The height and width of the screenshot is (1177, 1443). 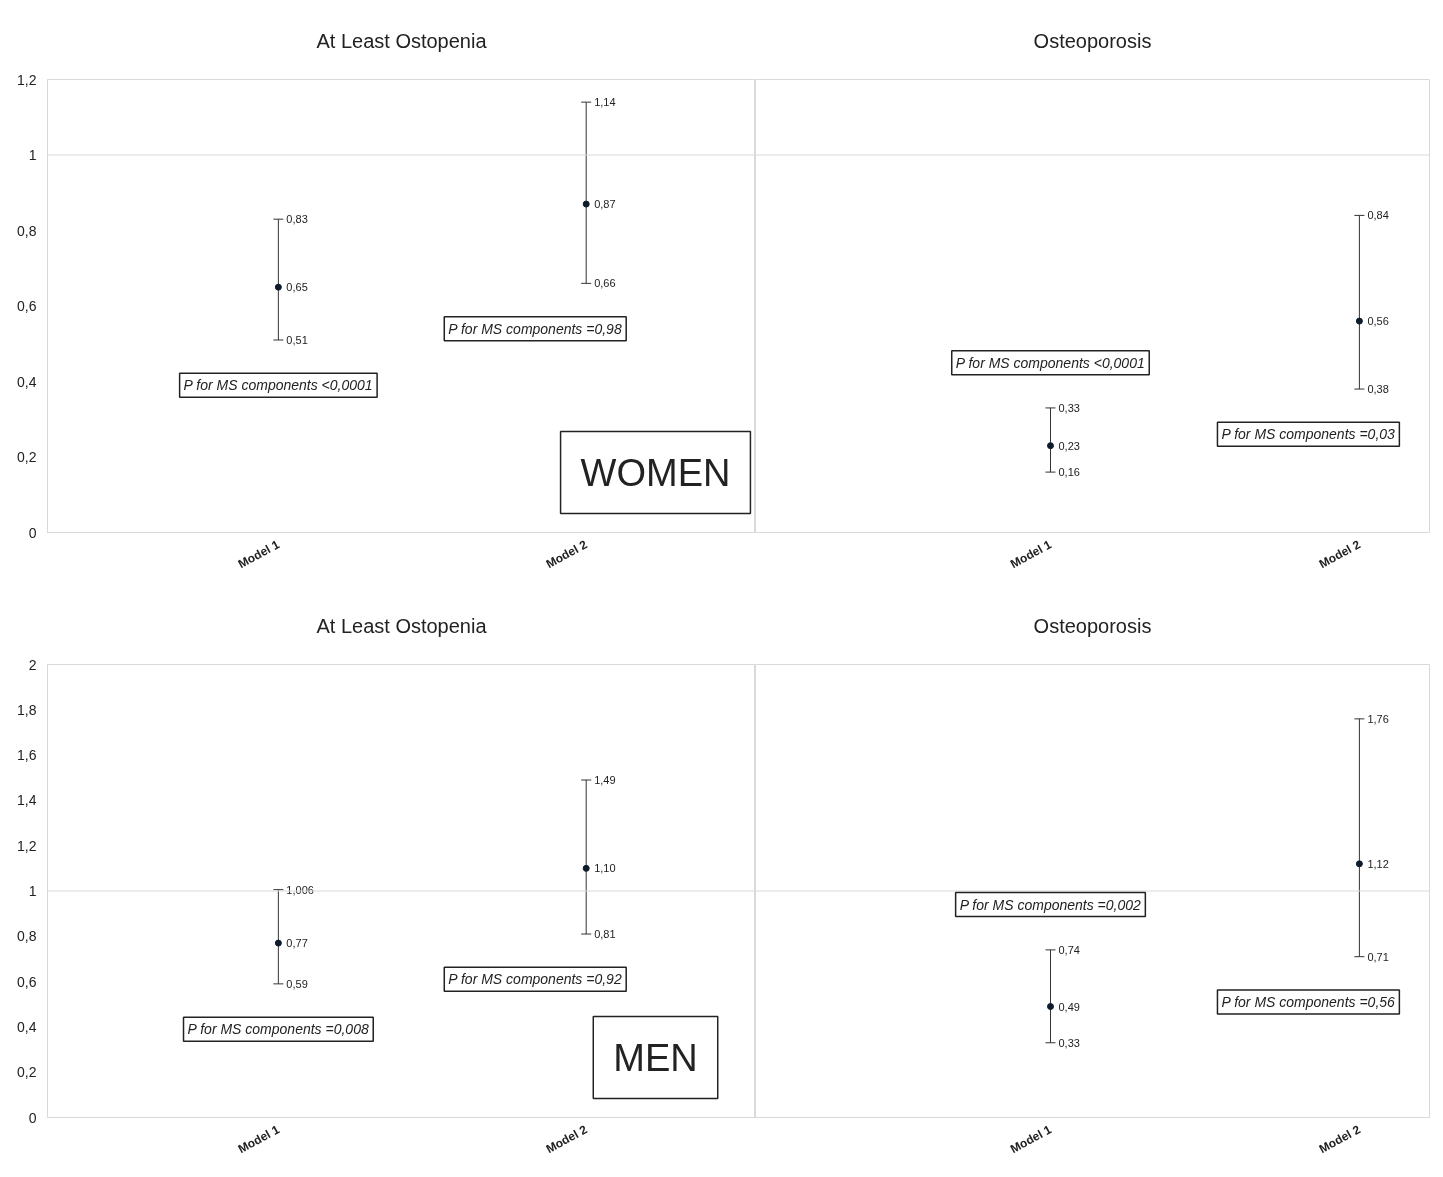 What do you see at coordinates (278, 1029) in the screenshot?
I see `annotation: P for MS components =0,008` at bounding box center [278, 1029].